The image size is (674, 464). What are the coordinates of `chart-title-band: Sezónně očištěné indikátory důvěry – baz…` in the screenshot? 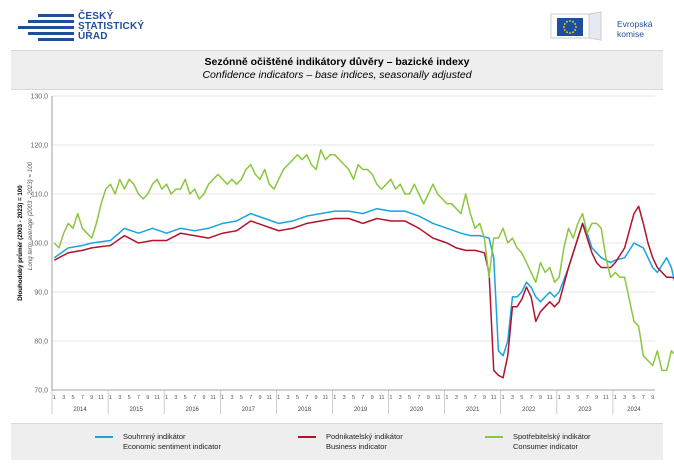 It's located at (337, 70).